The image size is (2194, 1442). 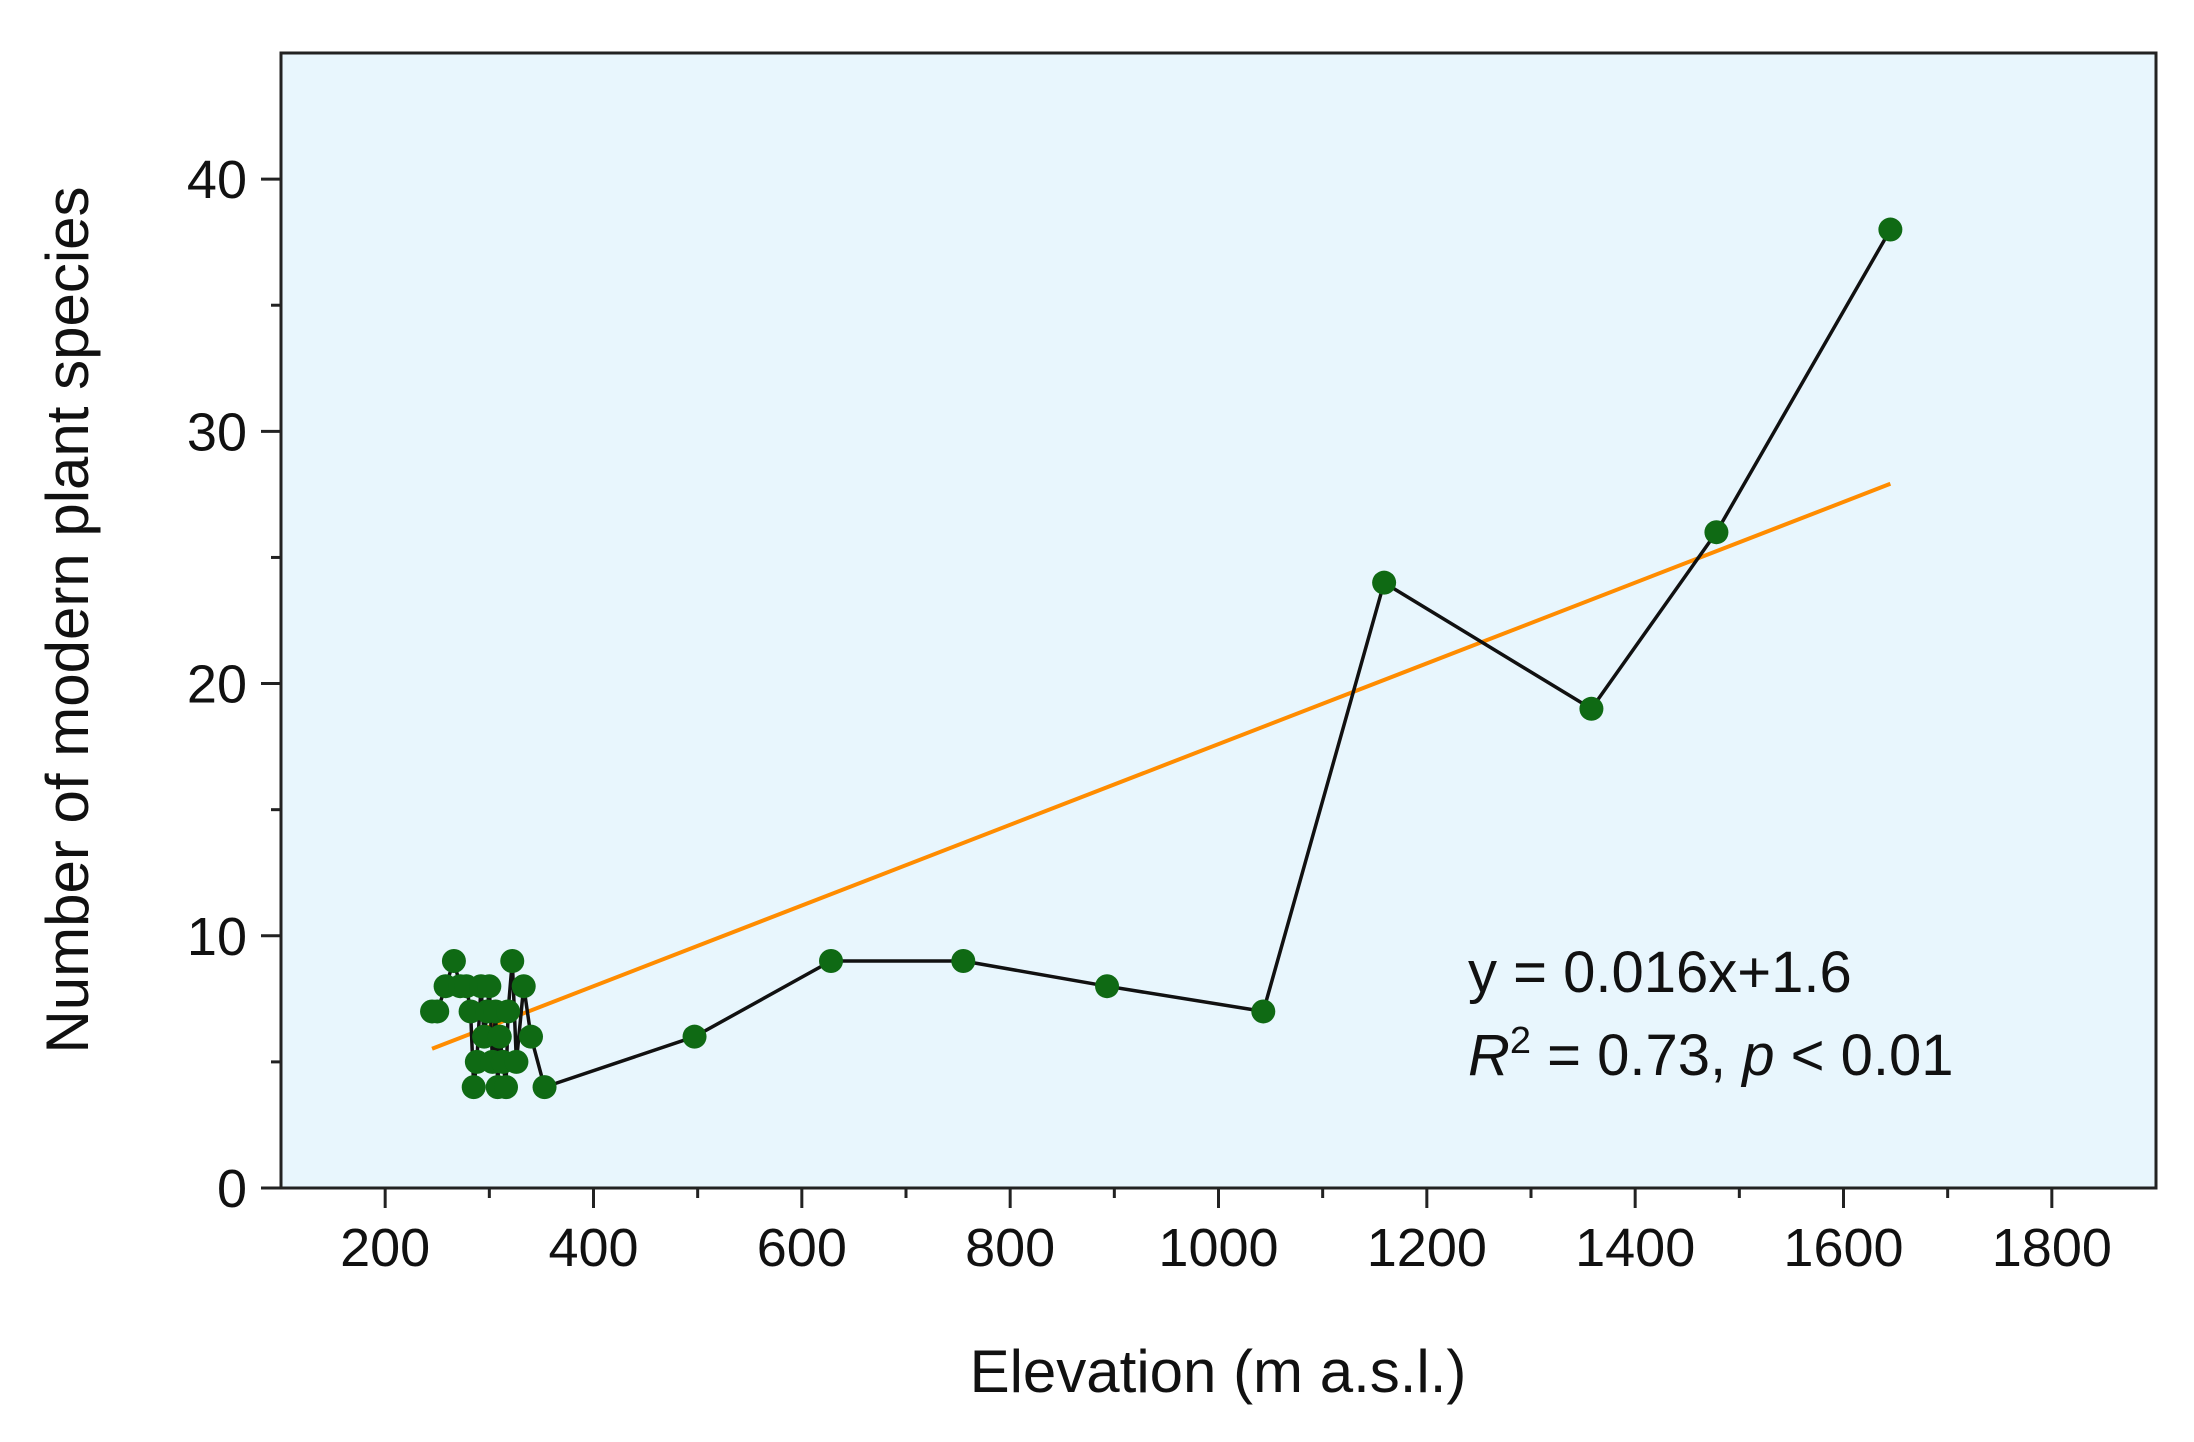 What do you see at coordinates (1489, 1055) in the screenshot?
I see `r-symbol: R` at bounding box center [1489, 1055].